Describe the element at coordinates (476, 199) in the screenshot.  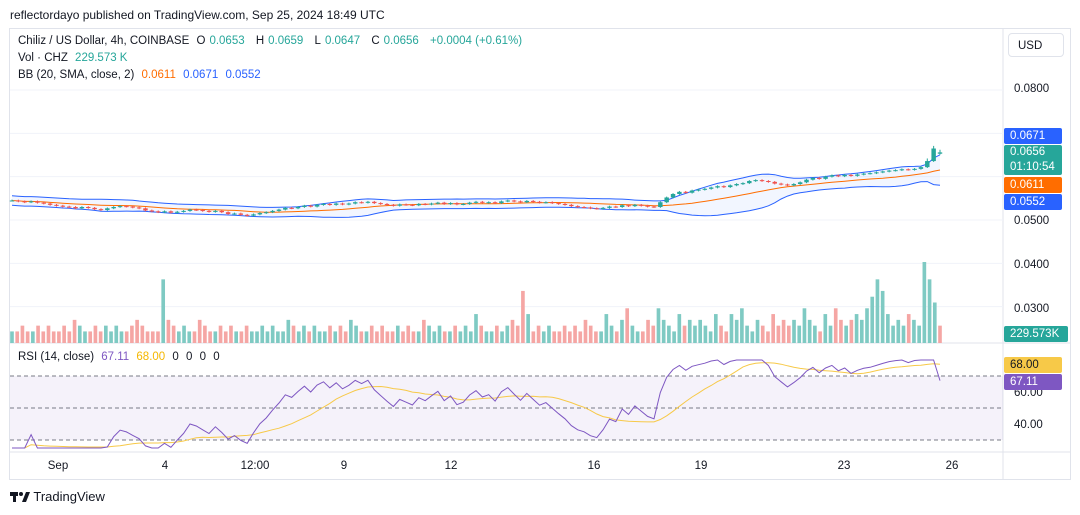
I see `bb-lower-line` at that location.